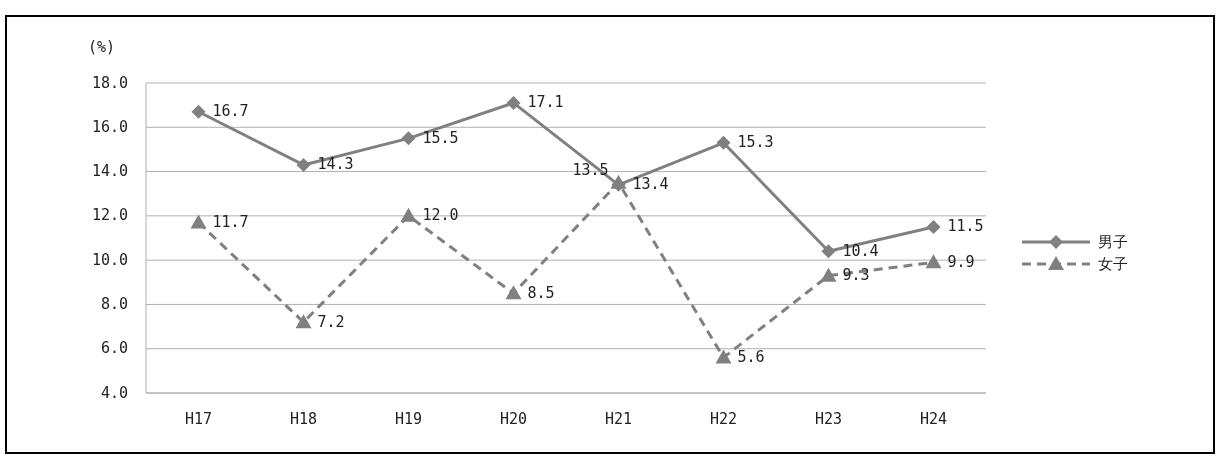 The height and width of the screenshot is (457, 1220). What do you see at coordinates (650, 184) in the screenshot?
I see `data-label: 13.4` at bounding box center [650, 184].